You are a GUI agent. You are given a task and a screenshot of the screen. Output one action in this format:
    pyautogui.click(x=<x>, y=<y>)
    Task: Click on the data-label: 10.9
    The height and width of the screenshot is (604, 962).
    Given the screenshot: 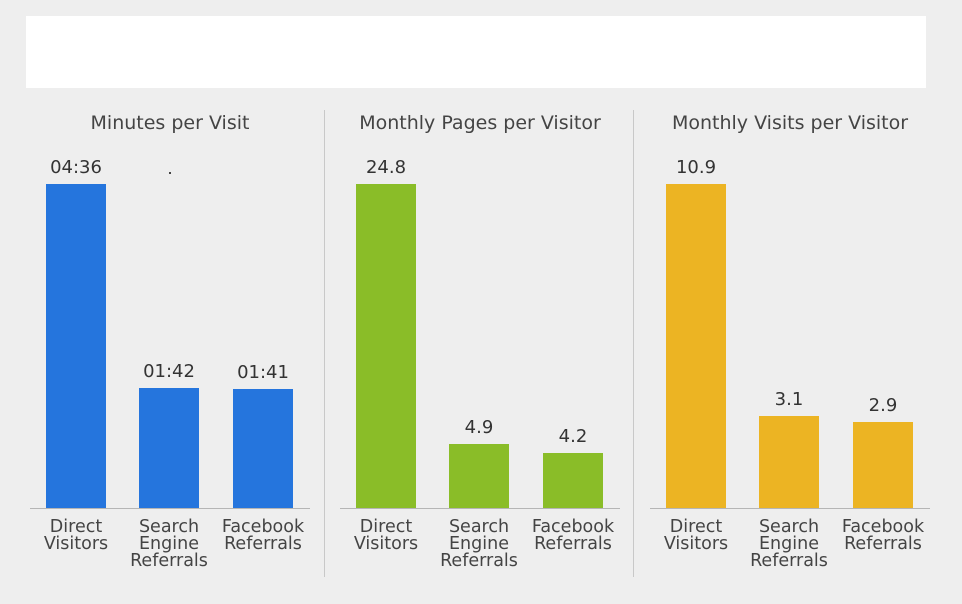 What is the action you would take?
    pyautogui.click(x=696, y=167)
    